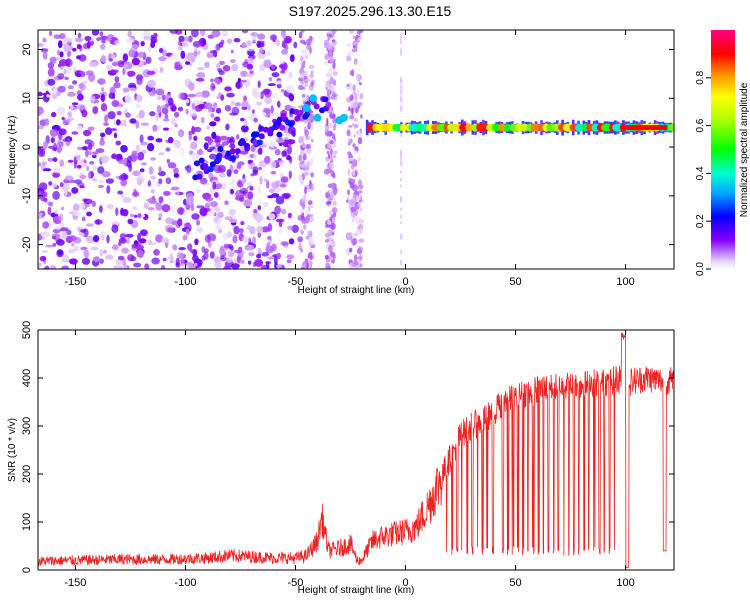 The height and width of the screenshot is (600, 750). Describe the element at coordinates (185, 583) in the screenshot. I see `x-tick-label: -100` at that location.